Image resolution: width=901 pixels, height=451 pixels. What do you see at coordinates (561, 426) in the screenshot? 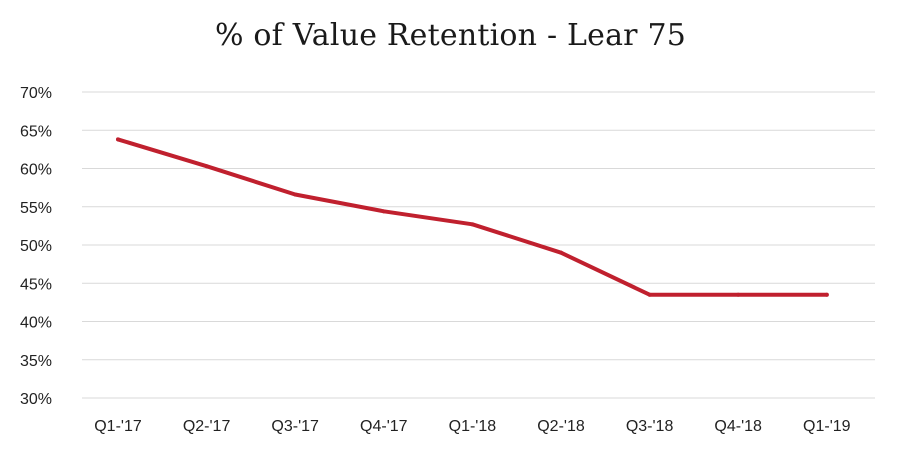
I see `x-tick-label: Q2-'18` at bounding box center [561, 426].